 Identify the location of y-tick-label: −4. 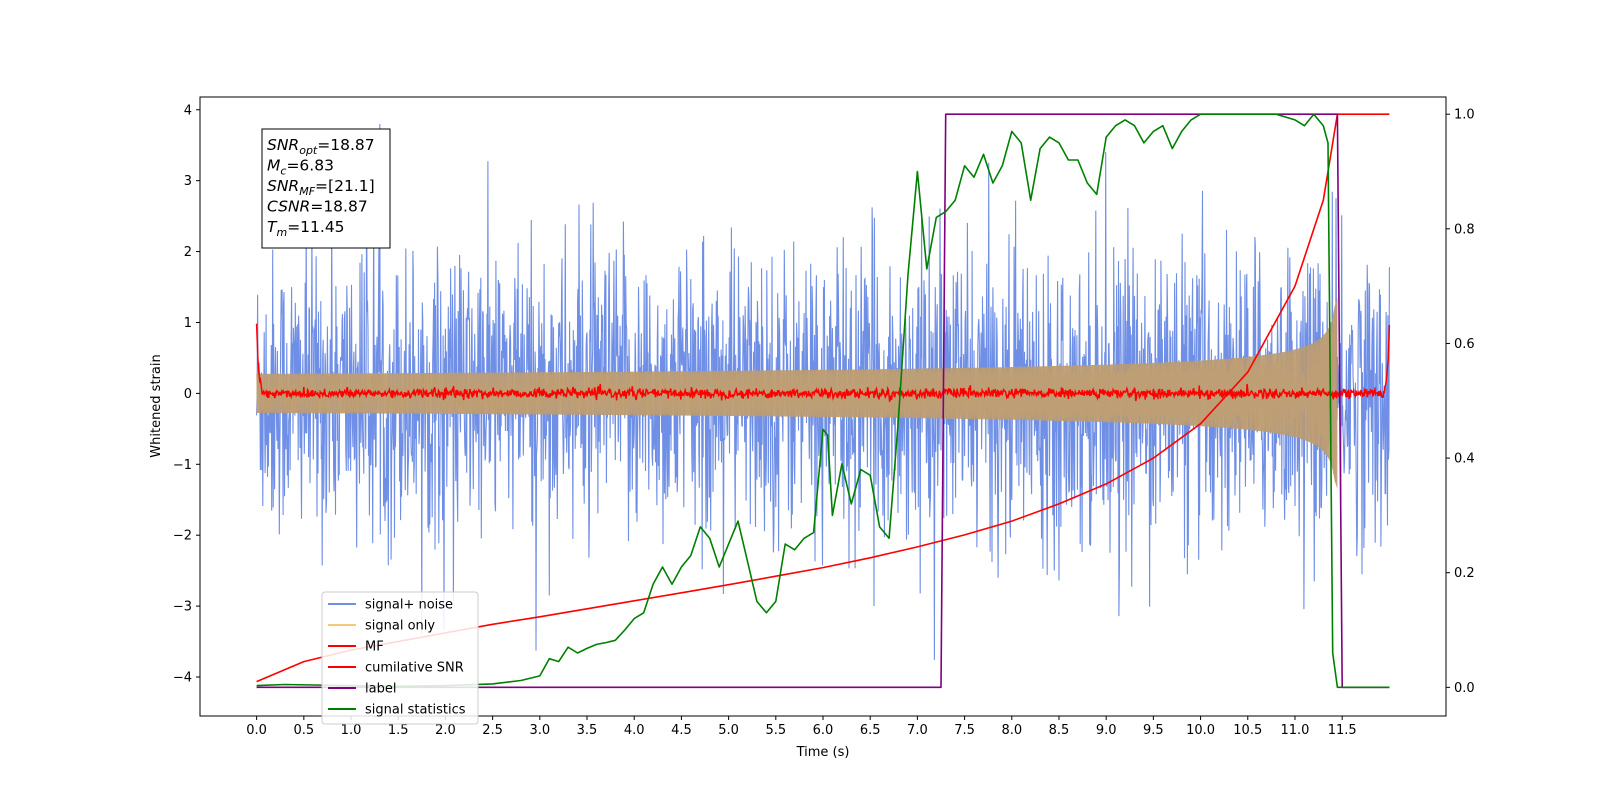
(182, 678).